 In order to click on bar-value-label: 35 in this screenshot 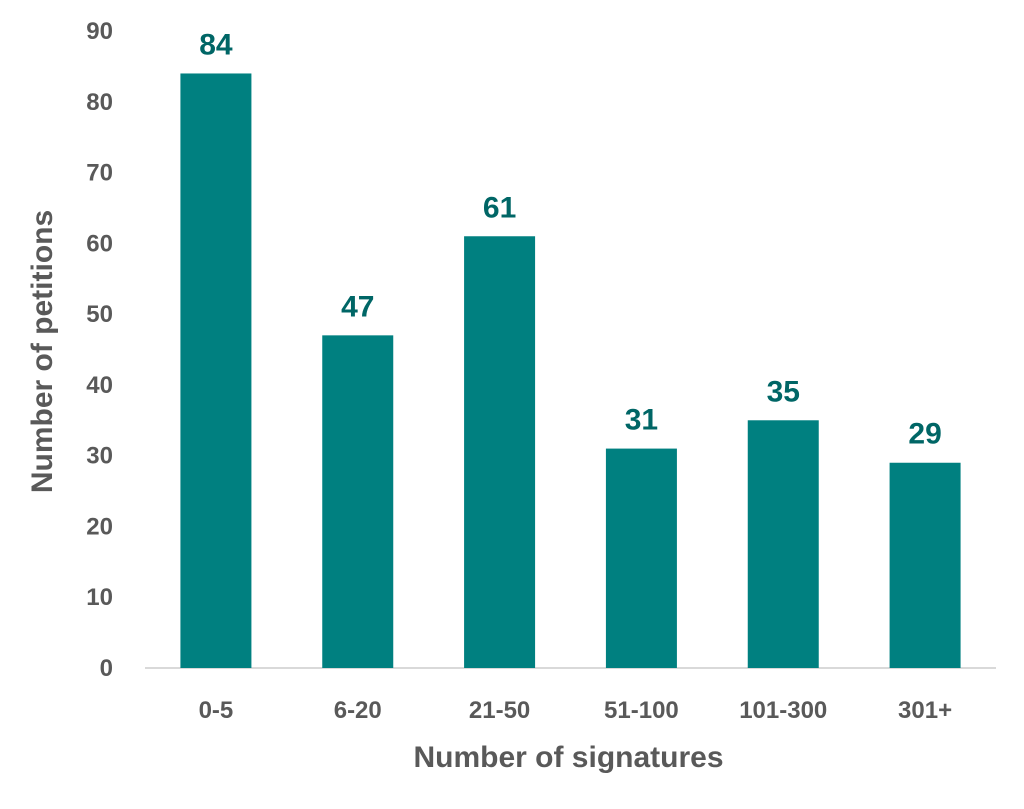, I will do `click(783, 391)`.